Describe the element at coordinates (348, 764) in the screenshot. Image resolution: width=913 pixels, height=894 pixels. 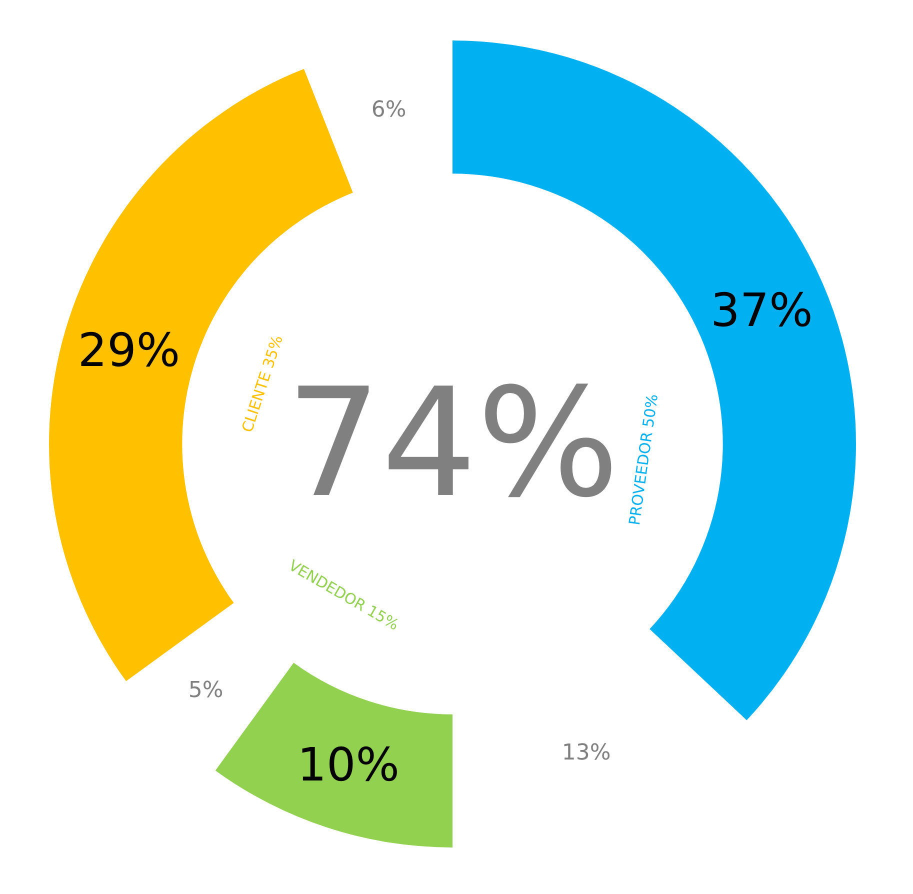
I see `data-label: 10%` at that location.